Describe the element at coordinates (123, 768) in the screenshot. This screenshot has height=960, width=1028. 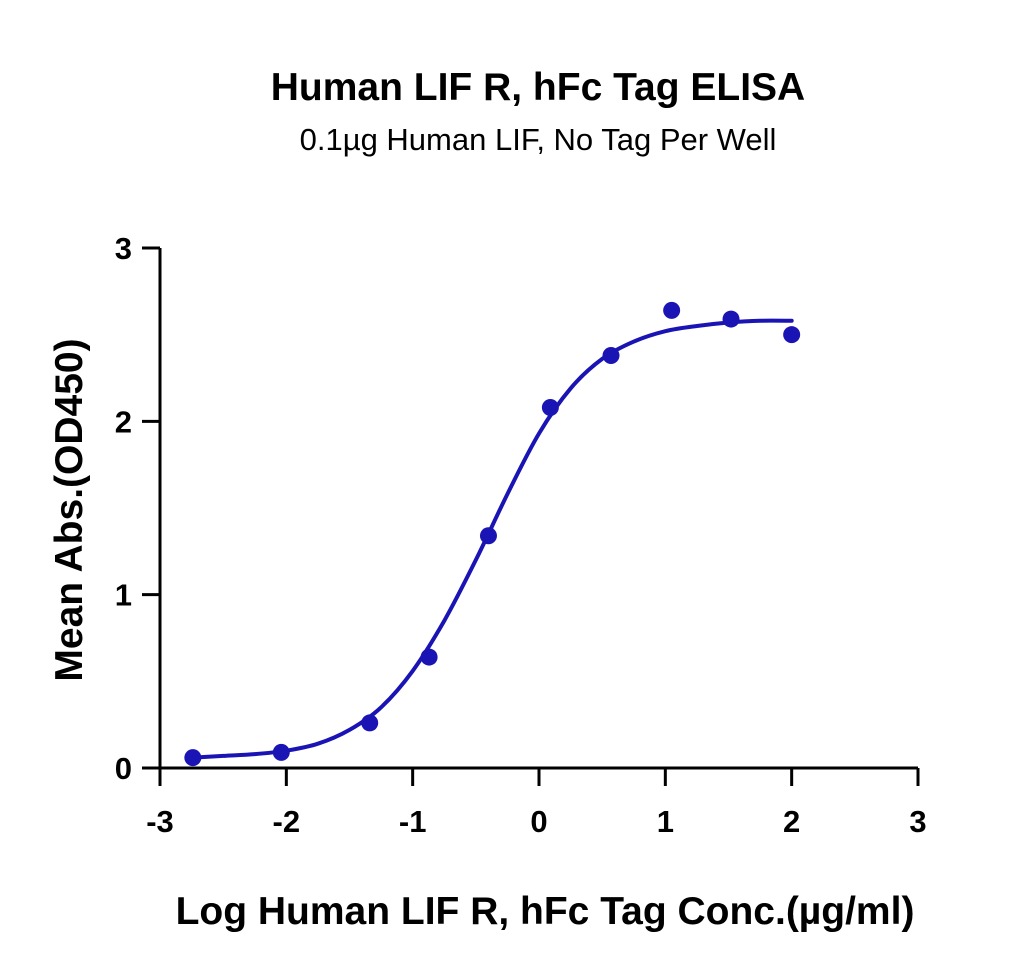
I see `y-tick-label: 0` at that location.